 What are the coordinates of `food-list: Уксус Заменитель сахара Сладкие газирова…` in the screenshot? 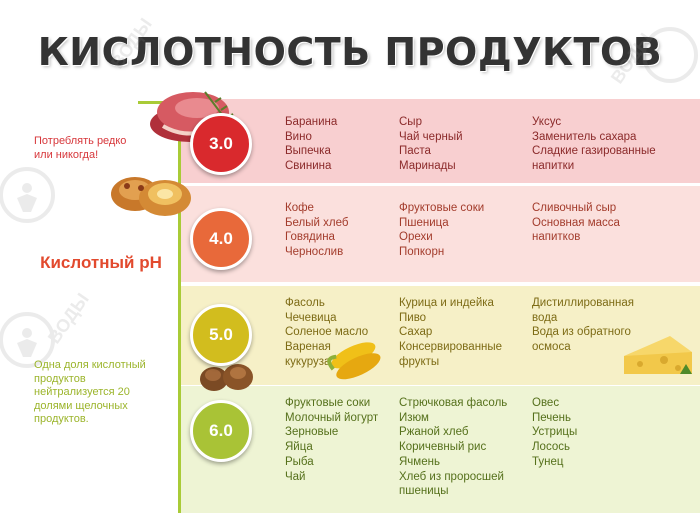 It's located at (594, 144).